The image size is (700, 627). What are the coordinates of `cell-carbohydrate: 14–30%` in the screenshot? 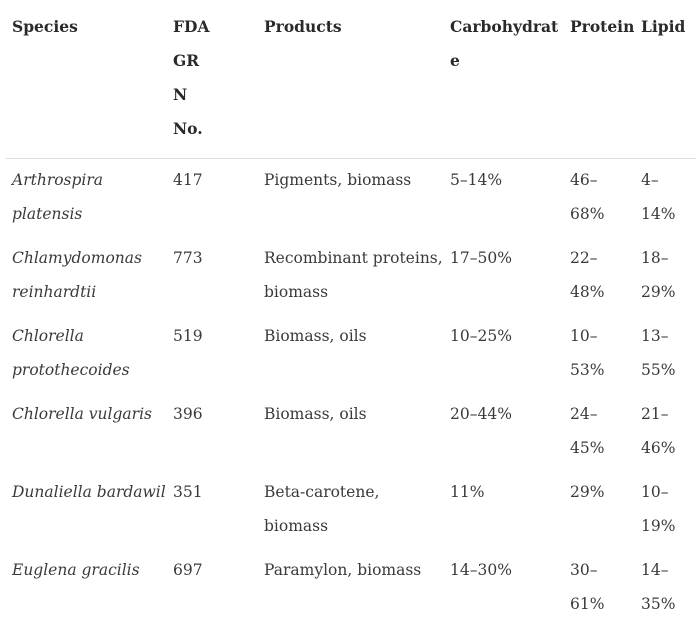 It's located at (481, 570).